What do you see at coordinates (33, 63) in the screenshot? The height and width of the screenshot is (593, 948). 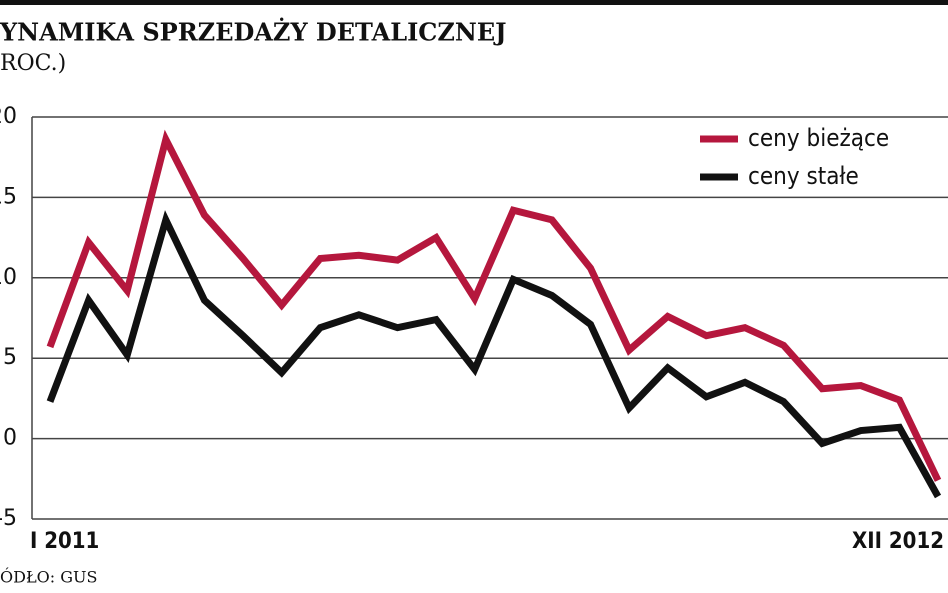 I see `chart-subtitle: ROC.)` at bounding box center [33, 63].